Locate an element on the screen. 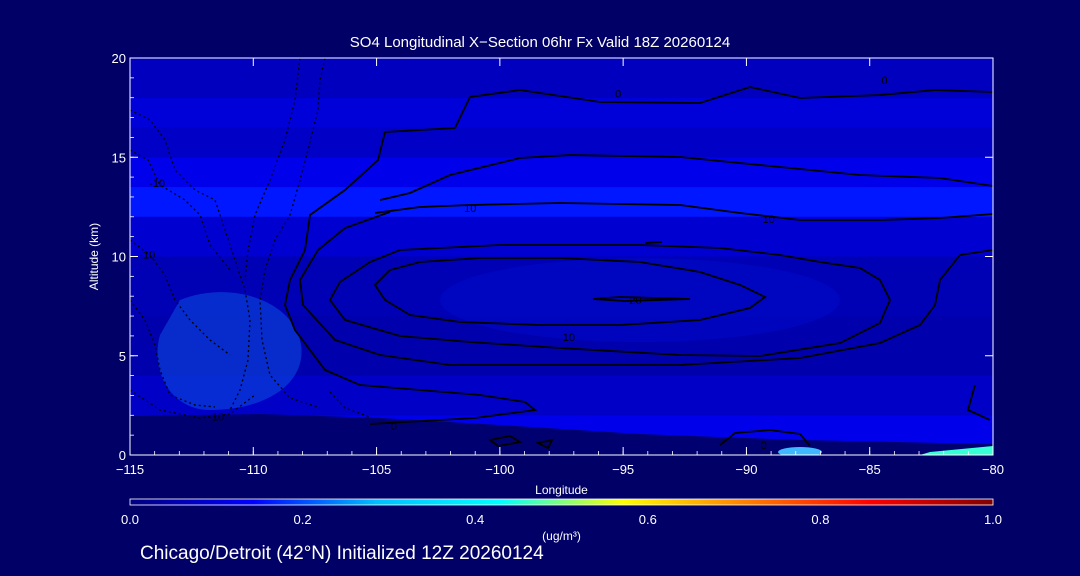 The image size is (1080, 576). y-axis-label: Altitude (km) is located at coordinates (94, 256).